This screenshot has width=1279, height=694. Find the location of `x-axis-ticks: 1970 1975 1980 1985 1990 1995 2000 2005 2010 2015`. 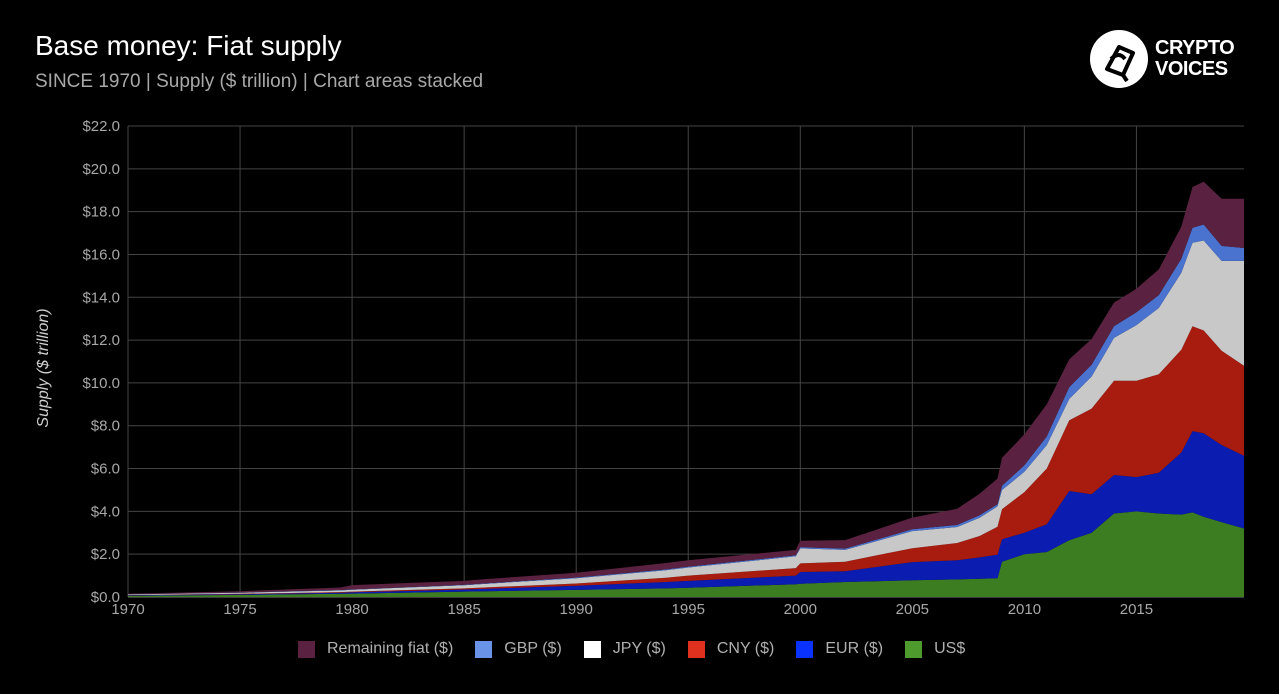

x-axis-ticks: 1970 1975 1980 1985 1990 1995 2000 2005 2010 2015 is located at coordinates (632, 609).